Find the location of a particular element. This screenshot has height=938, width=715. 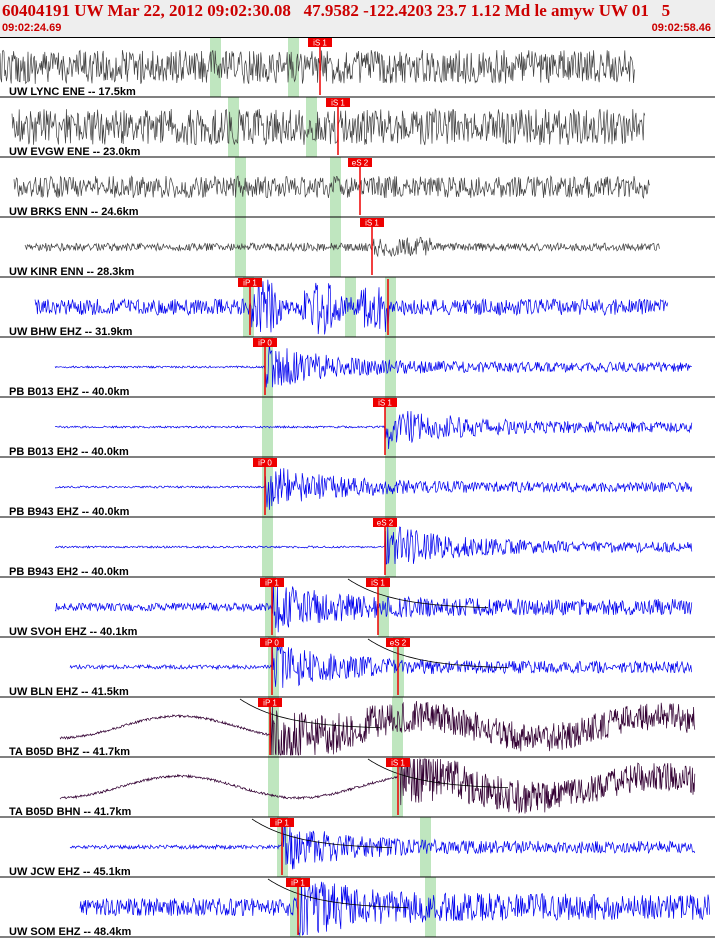

station-label: PB B013 EH2 -- 40.0km is located at coordinates (69, 452).